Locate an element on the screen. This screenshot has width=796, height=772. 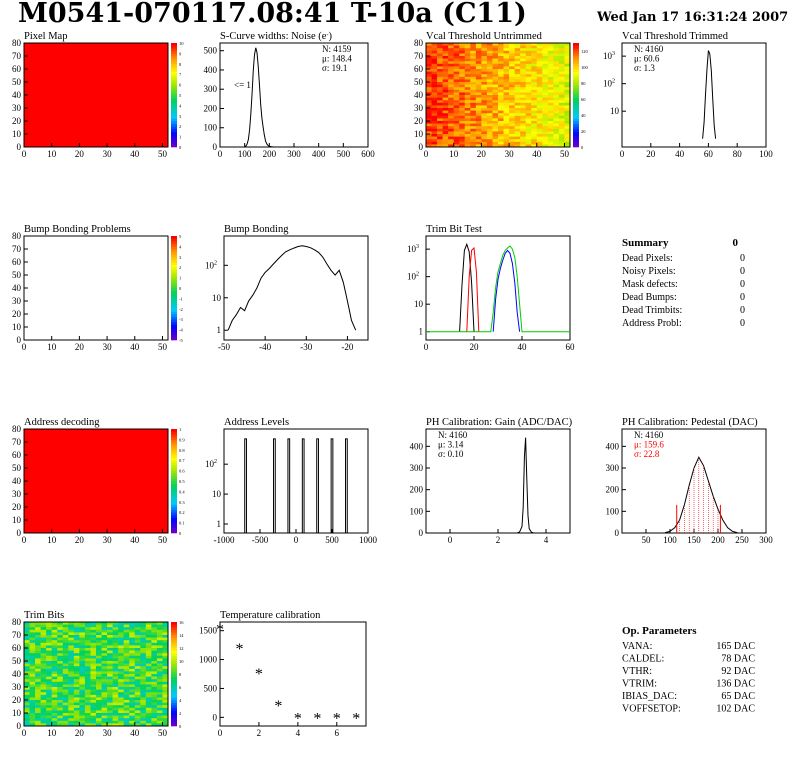
color-scale-label: 6 is located at coordinates (180, 85).